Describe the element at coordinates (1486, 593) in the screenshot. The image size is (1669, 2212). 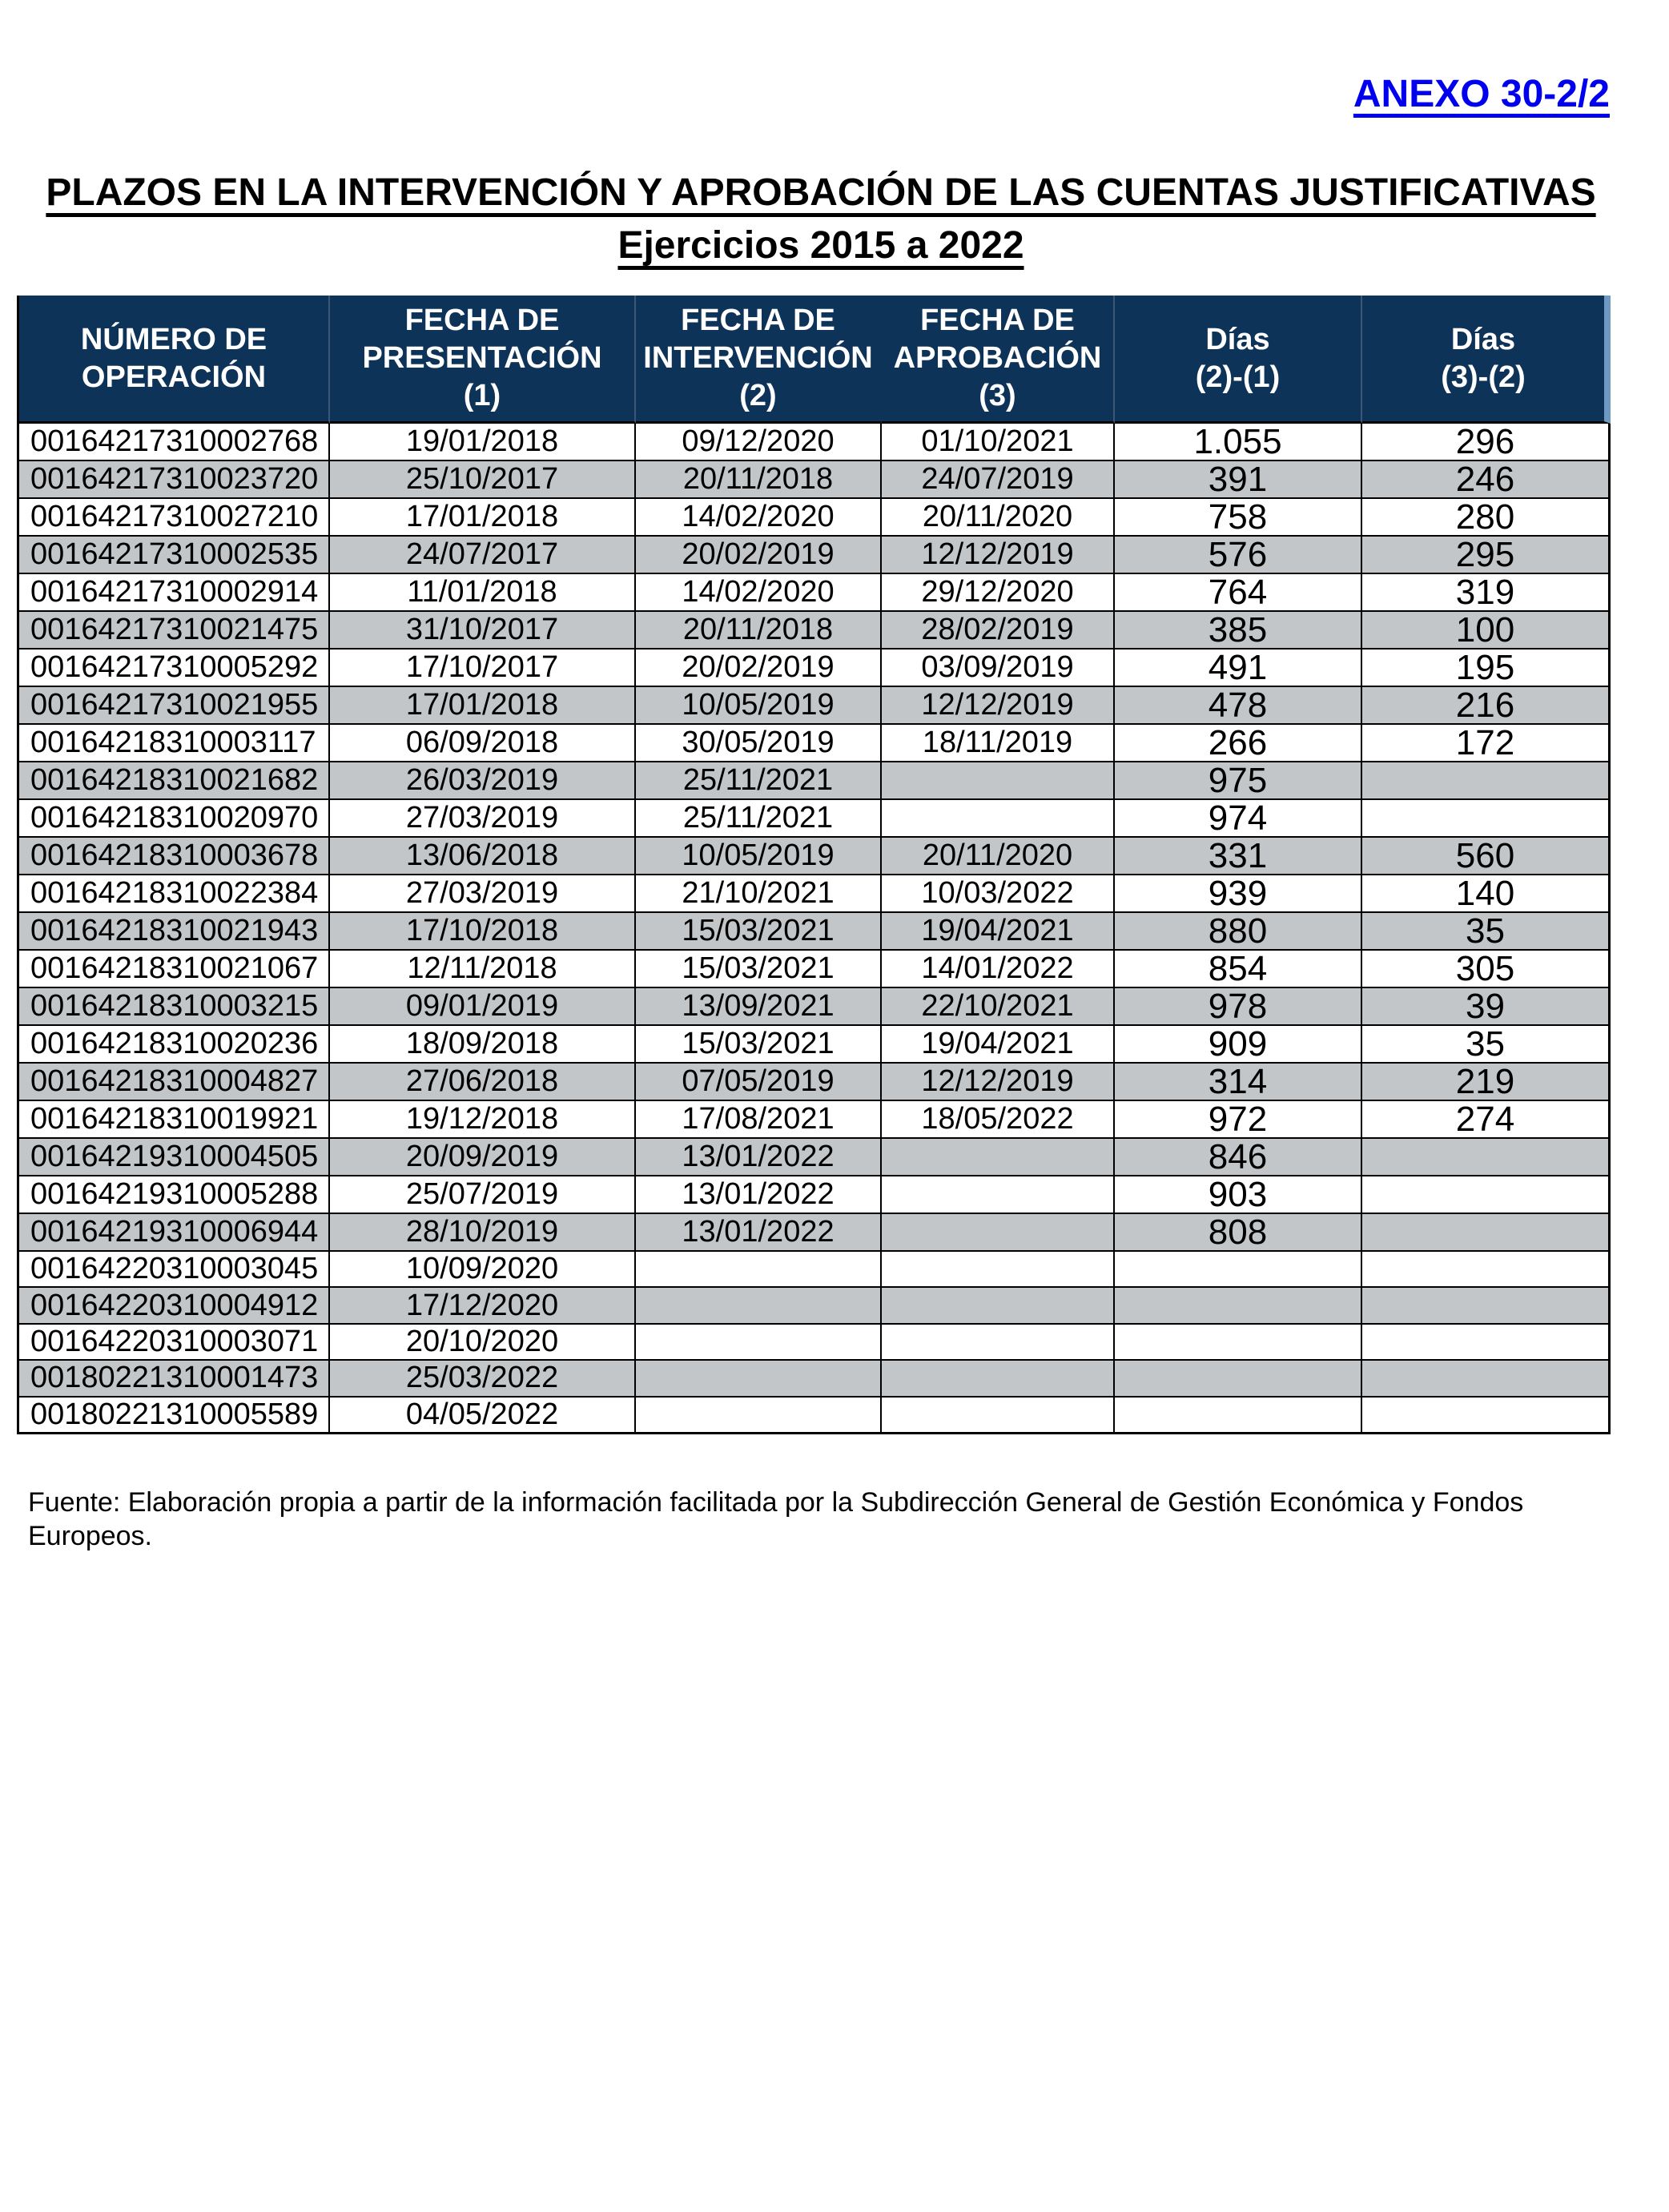
I see `days-3-2-cell: 319` at that location.